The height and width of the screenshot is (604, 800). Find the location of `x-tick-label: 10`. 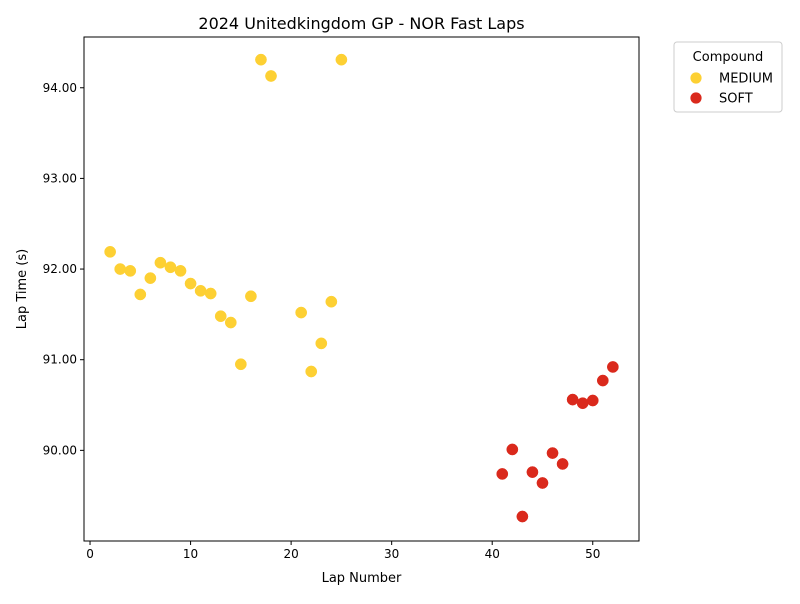

x-tick-label: 10 is located at coordinates (190, 554).